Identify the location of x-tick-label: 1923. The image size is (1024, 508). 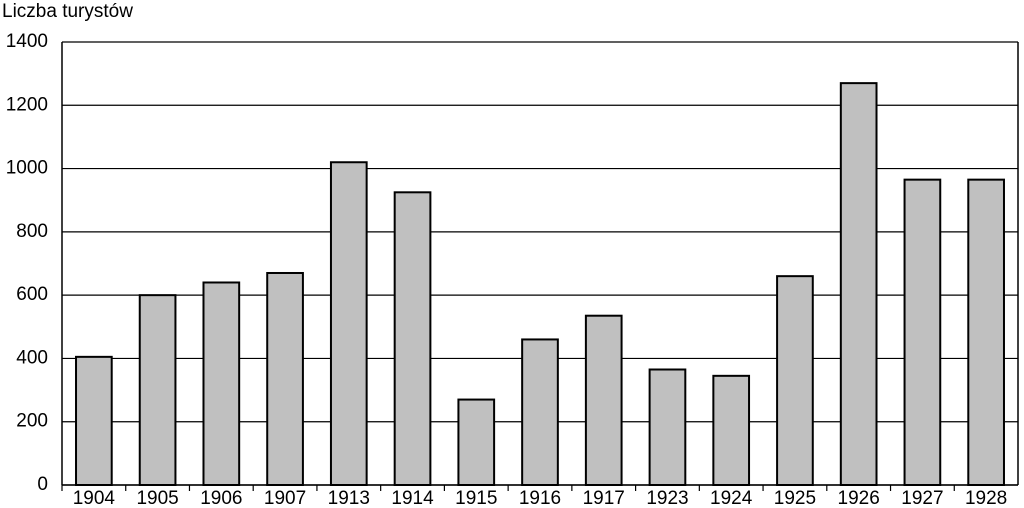
(667, 498).